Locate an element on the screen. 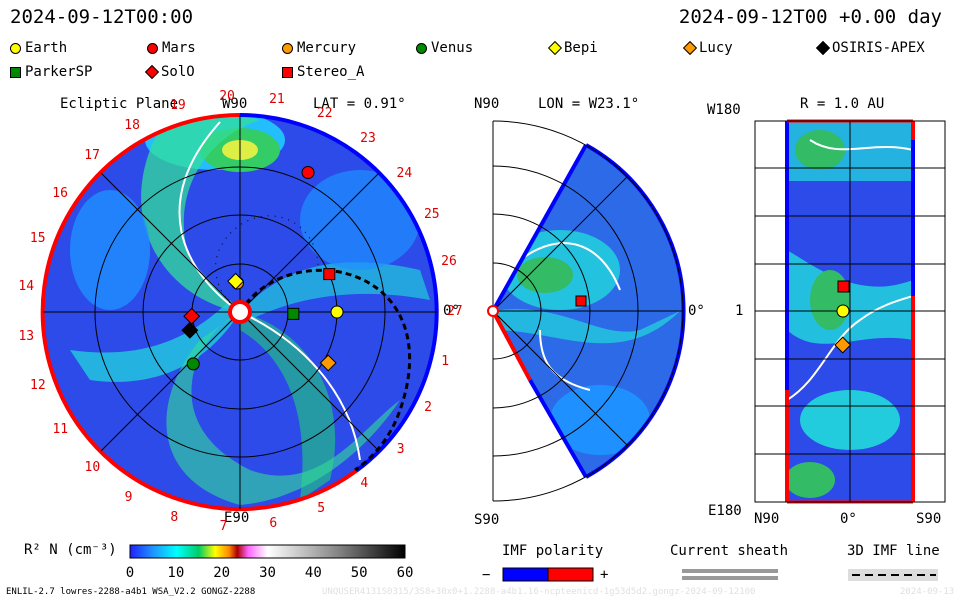  legend-label: Mars is located at coordinates (179, 48).